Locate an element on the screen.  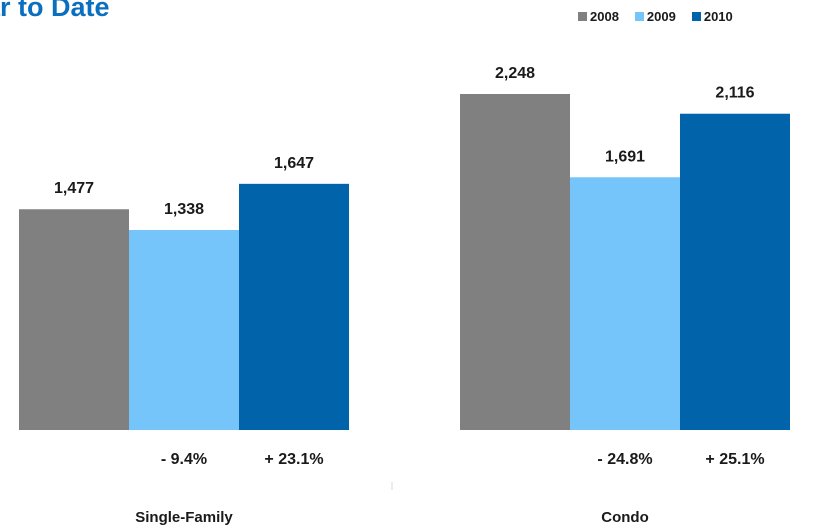
chart-title: ear to Date is located at coordinates (55, 11).